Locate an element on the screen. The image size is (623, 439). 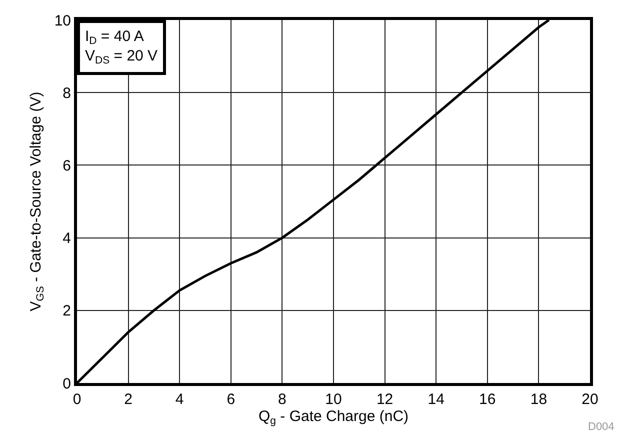
x-tick-label: 12 is located at coordinates (385, 399).